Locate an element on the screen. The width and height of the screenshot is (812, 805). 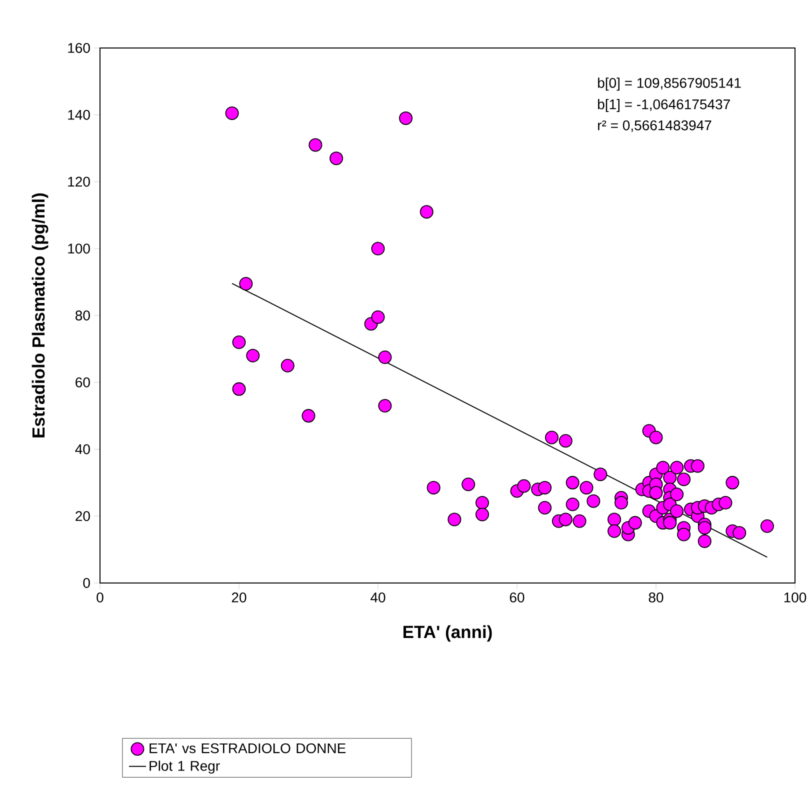
x-axis-title: ETA' (anni) is located at coordinates (448, 633).